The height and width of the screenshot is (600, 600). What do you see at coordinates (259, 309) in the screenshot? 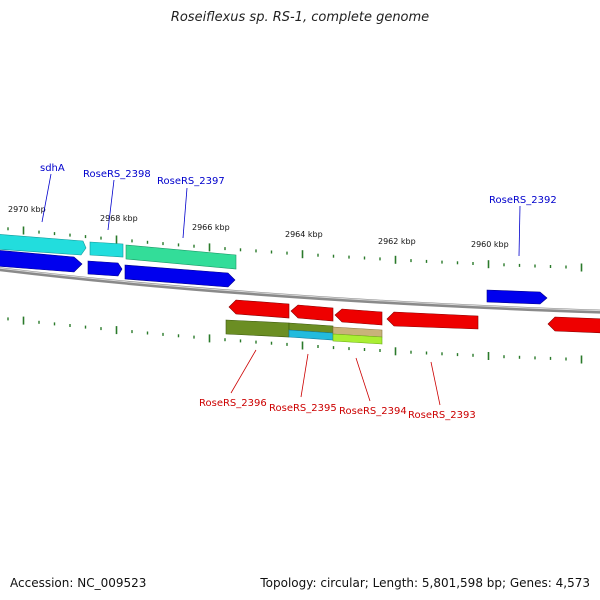
I see `gene-RoseRS-2396-cds` at bounding box center [259, 309].